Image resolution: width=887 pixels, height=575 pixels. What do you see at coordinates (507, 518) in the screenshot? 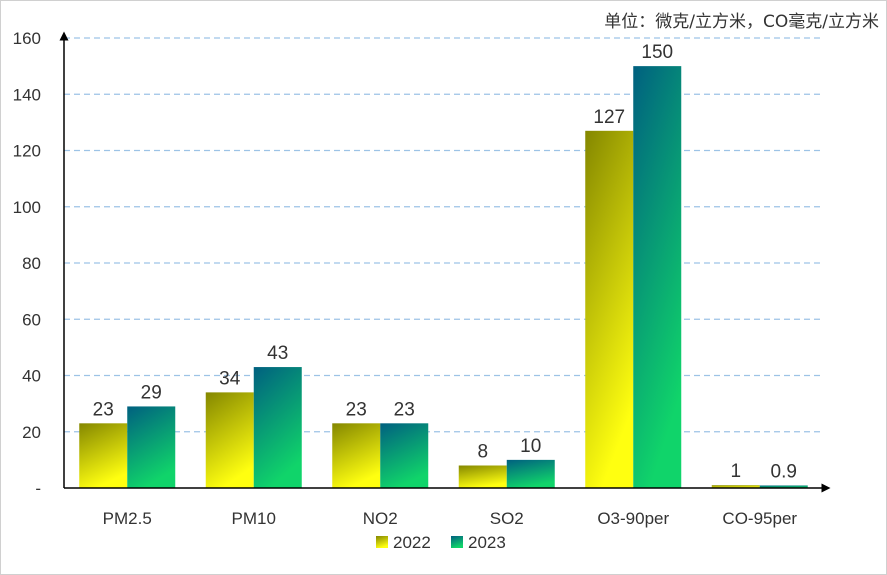
I see `x-tick-label: SO2` at bounding box center [507, 518].